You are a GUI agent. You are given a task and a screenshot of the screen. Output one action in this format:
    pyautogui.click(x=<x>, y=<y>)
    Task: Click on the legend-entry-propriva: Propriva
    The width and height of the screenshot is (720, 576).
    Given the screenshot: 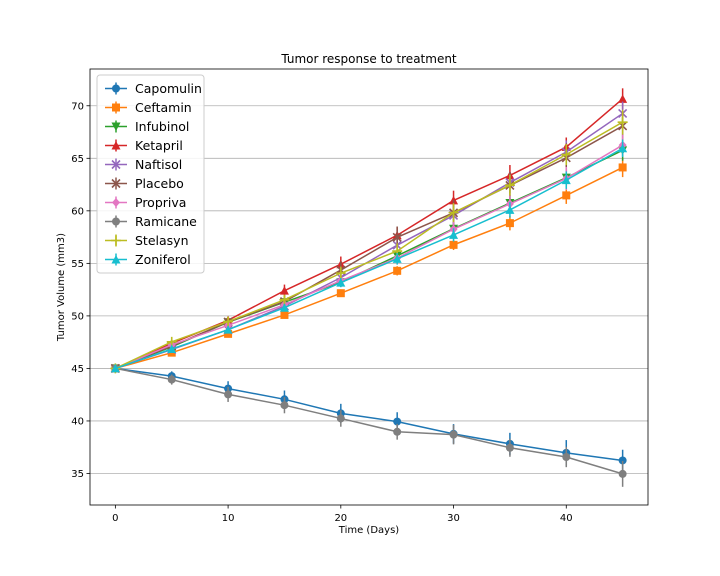 What is the action you would take?
    pyautogui.click(x=145, y=202)
    